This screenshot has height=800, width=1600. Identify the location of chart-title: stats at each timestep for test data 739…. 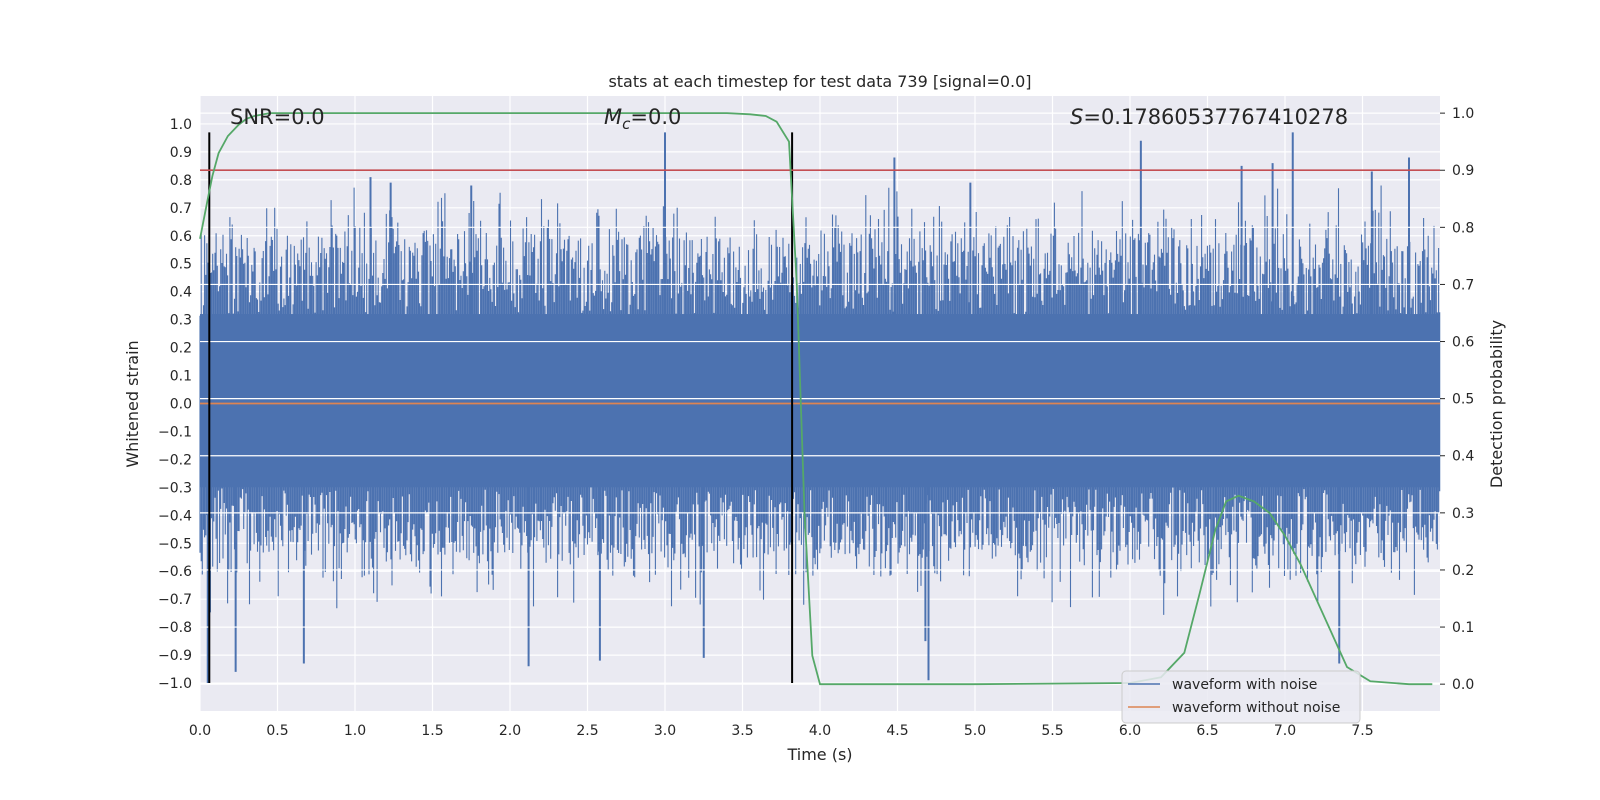
(819, 81).